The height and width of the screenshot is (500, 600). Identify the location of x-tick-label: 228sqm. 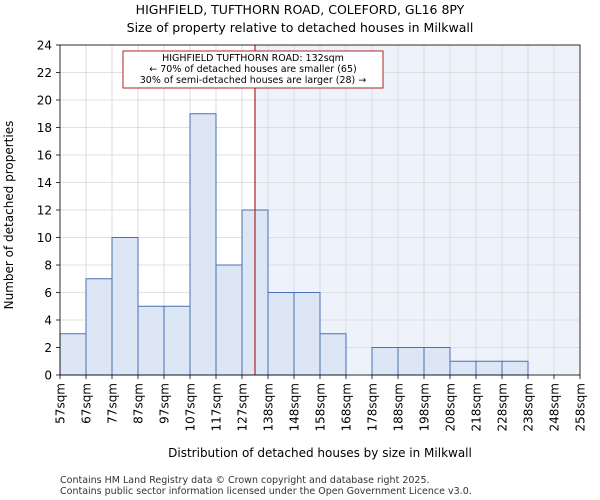
(503, 407).